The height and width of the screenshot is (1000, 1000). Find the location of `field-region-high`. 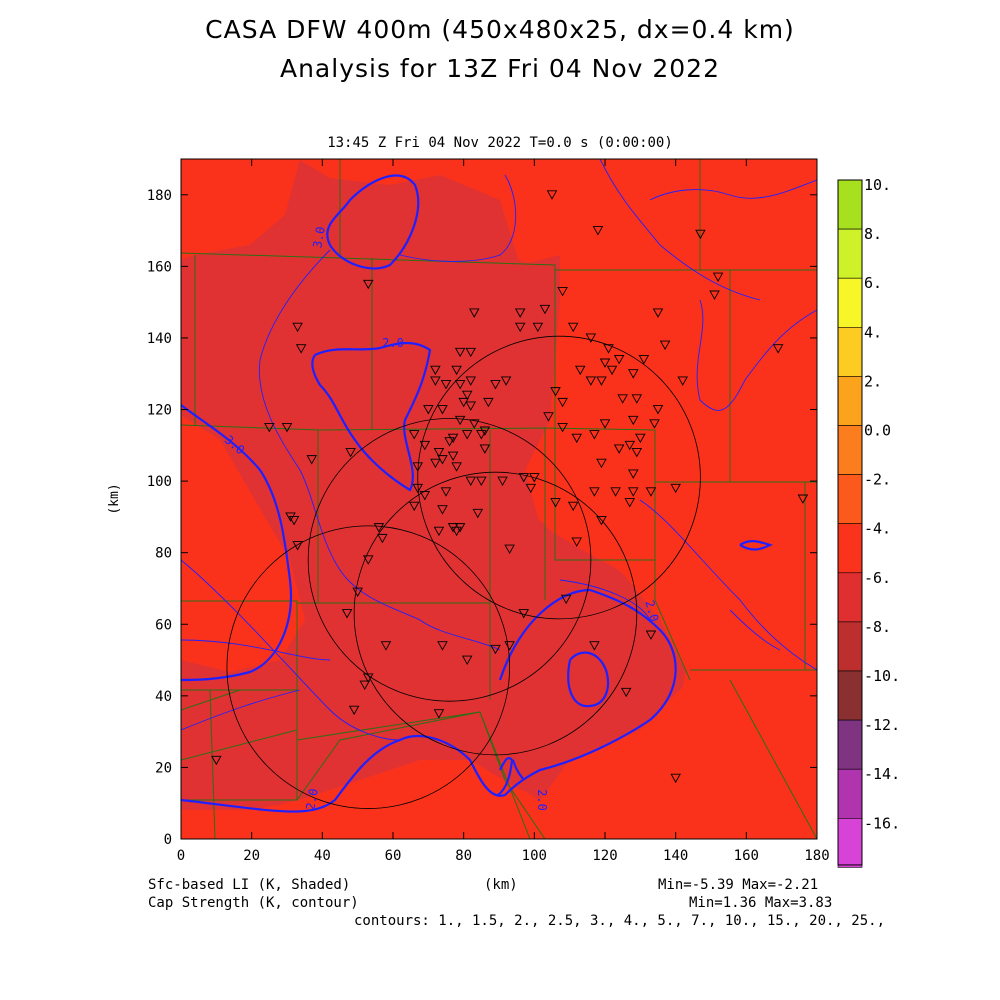

field-region-high is located at coordinates (243, 543).